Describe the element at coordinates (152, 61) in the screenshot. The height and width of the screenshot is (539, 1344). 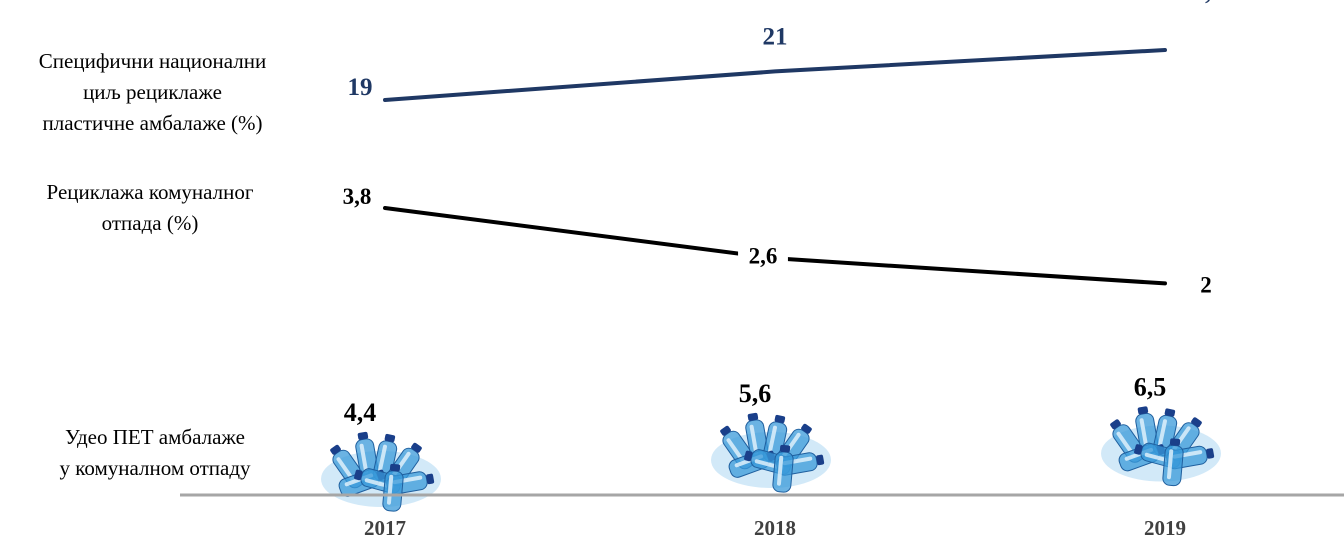
I see `series-label-line: Специфични национални` at that location.